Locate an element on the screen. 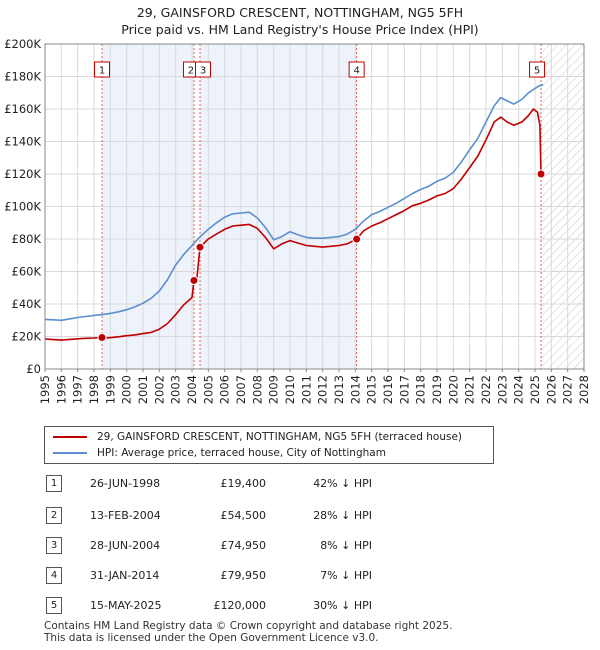 The width and height of the screenshot is (600, 650). x-tick-label: 2023 is located at coordinates (502, 389).